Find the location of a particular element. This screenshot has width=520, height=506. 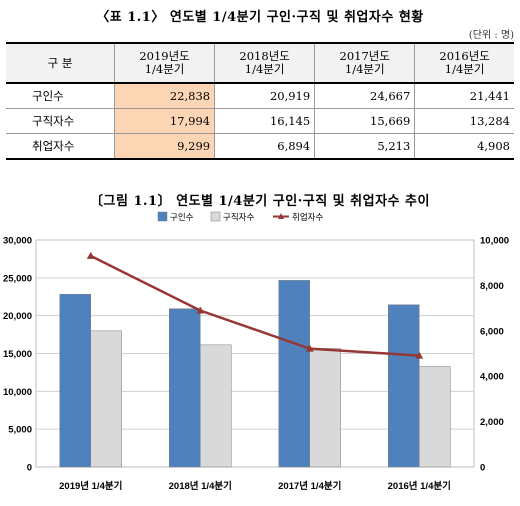

cell: 9,299 is located at coordinates (164, 146).